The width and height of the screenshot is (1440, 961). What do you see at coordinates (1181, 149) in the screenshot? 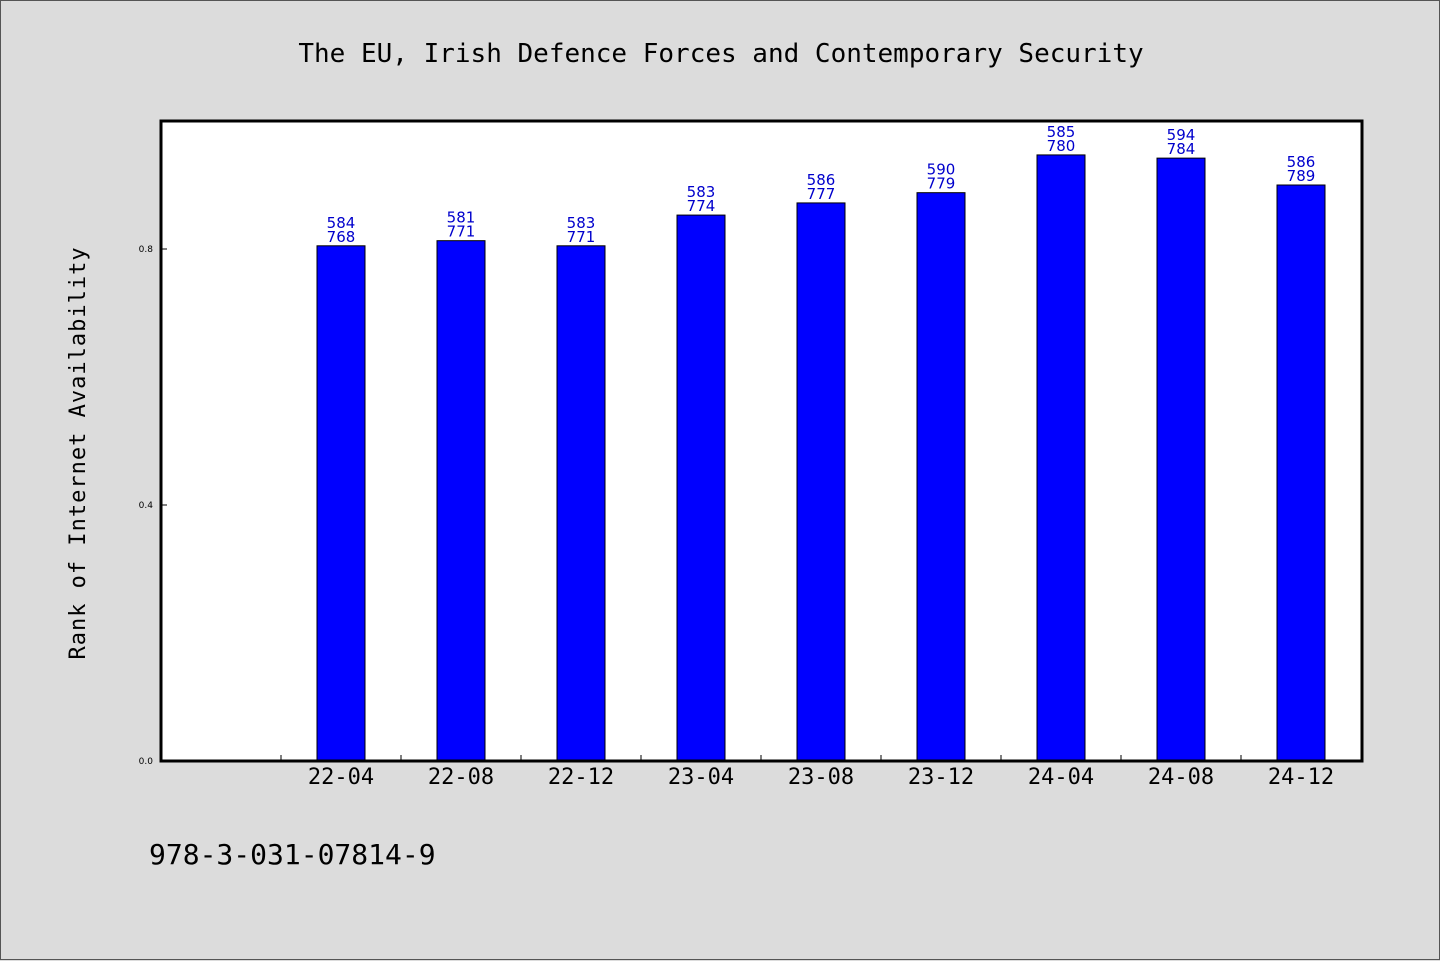
I see `data-label-24-08-1: 784` at bounding box center [1181, 149].